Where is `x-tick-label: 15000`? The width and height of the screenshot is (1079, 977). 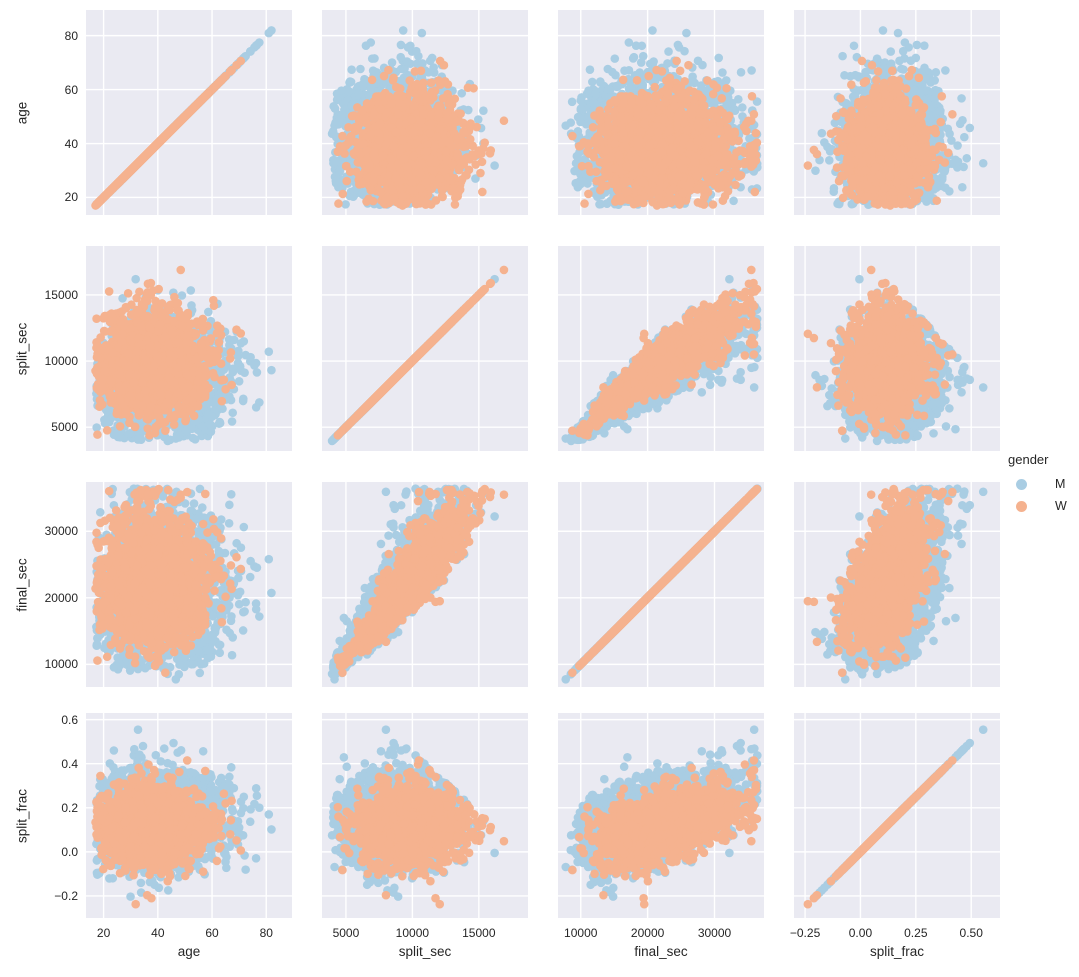
x-tick-label: 15000 is located at coordinates (479, 933).